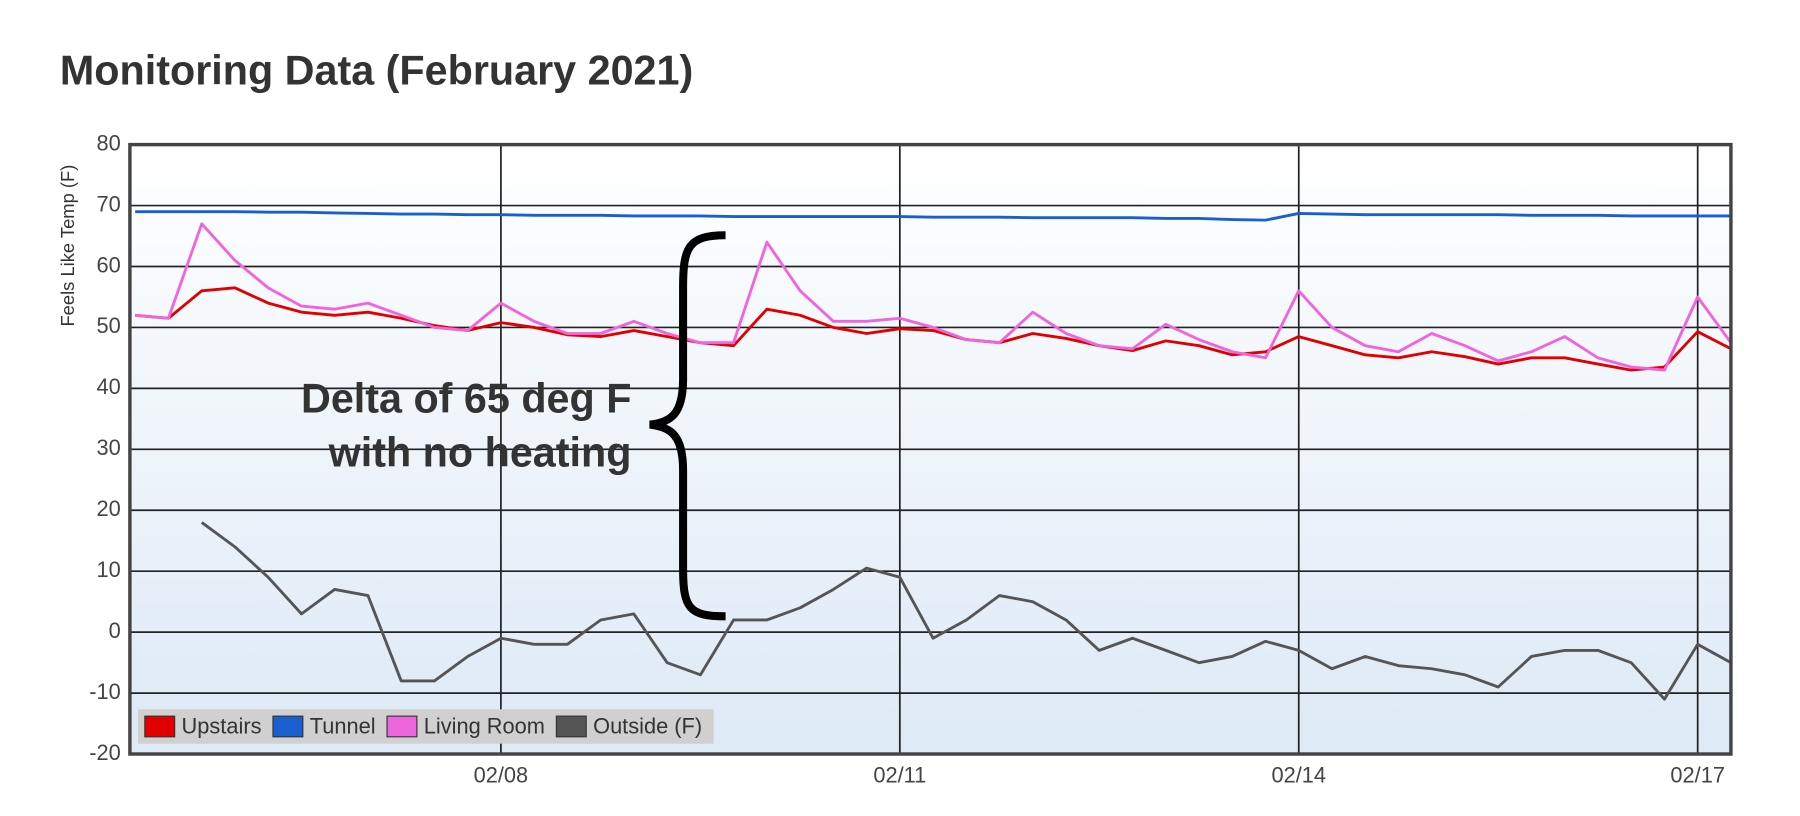 This screenshot has height=816, width=1800. Describe the element at coordinates (687, 426) in the screenshot. I see `brace` at that location.